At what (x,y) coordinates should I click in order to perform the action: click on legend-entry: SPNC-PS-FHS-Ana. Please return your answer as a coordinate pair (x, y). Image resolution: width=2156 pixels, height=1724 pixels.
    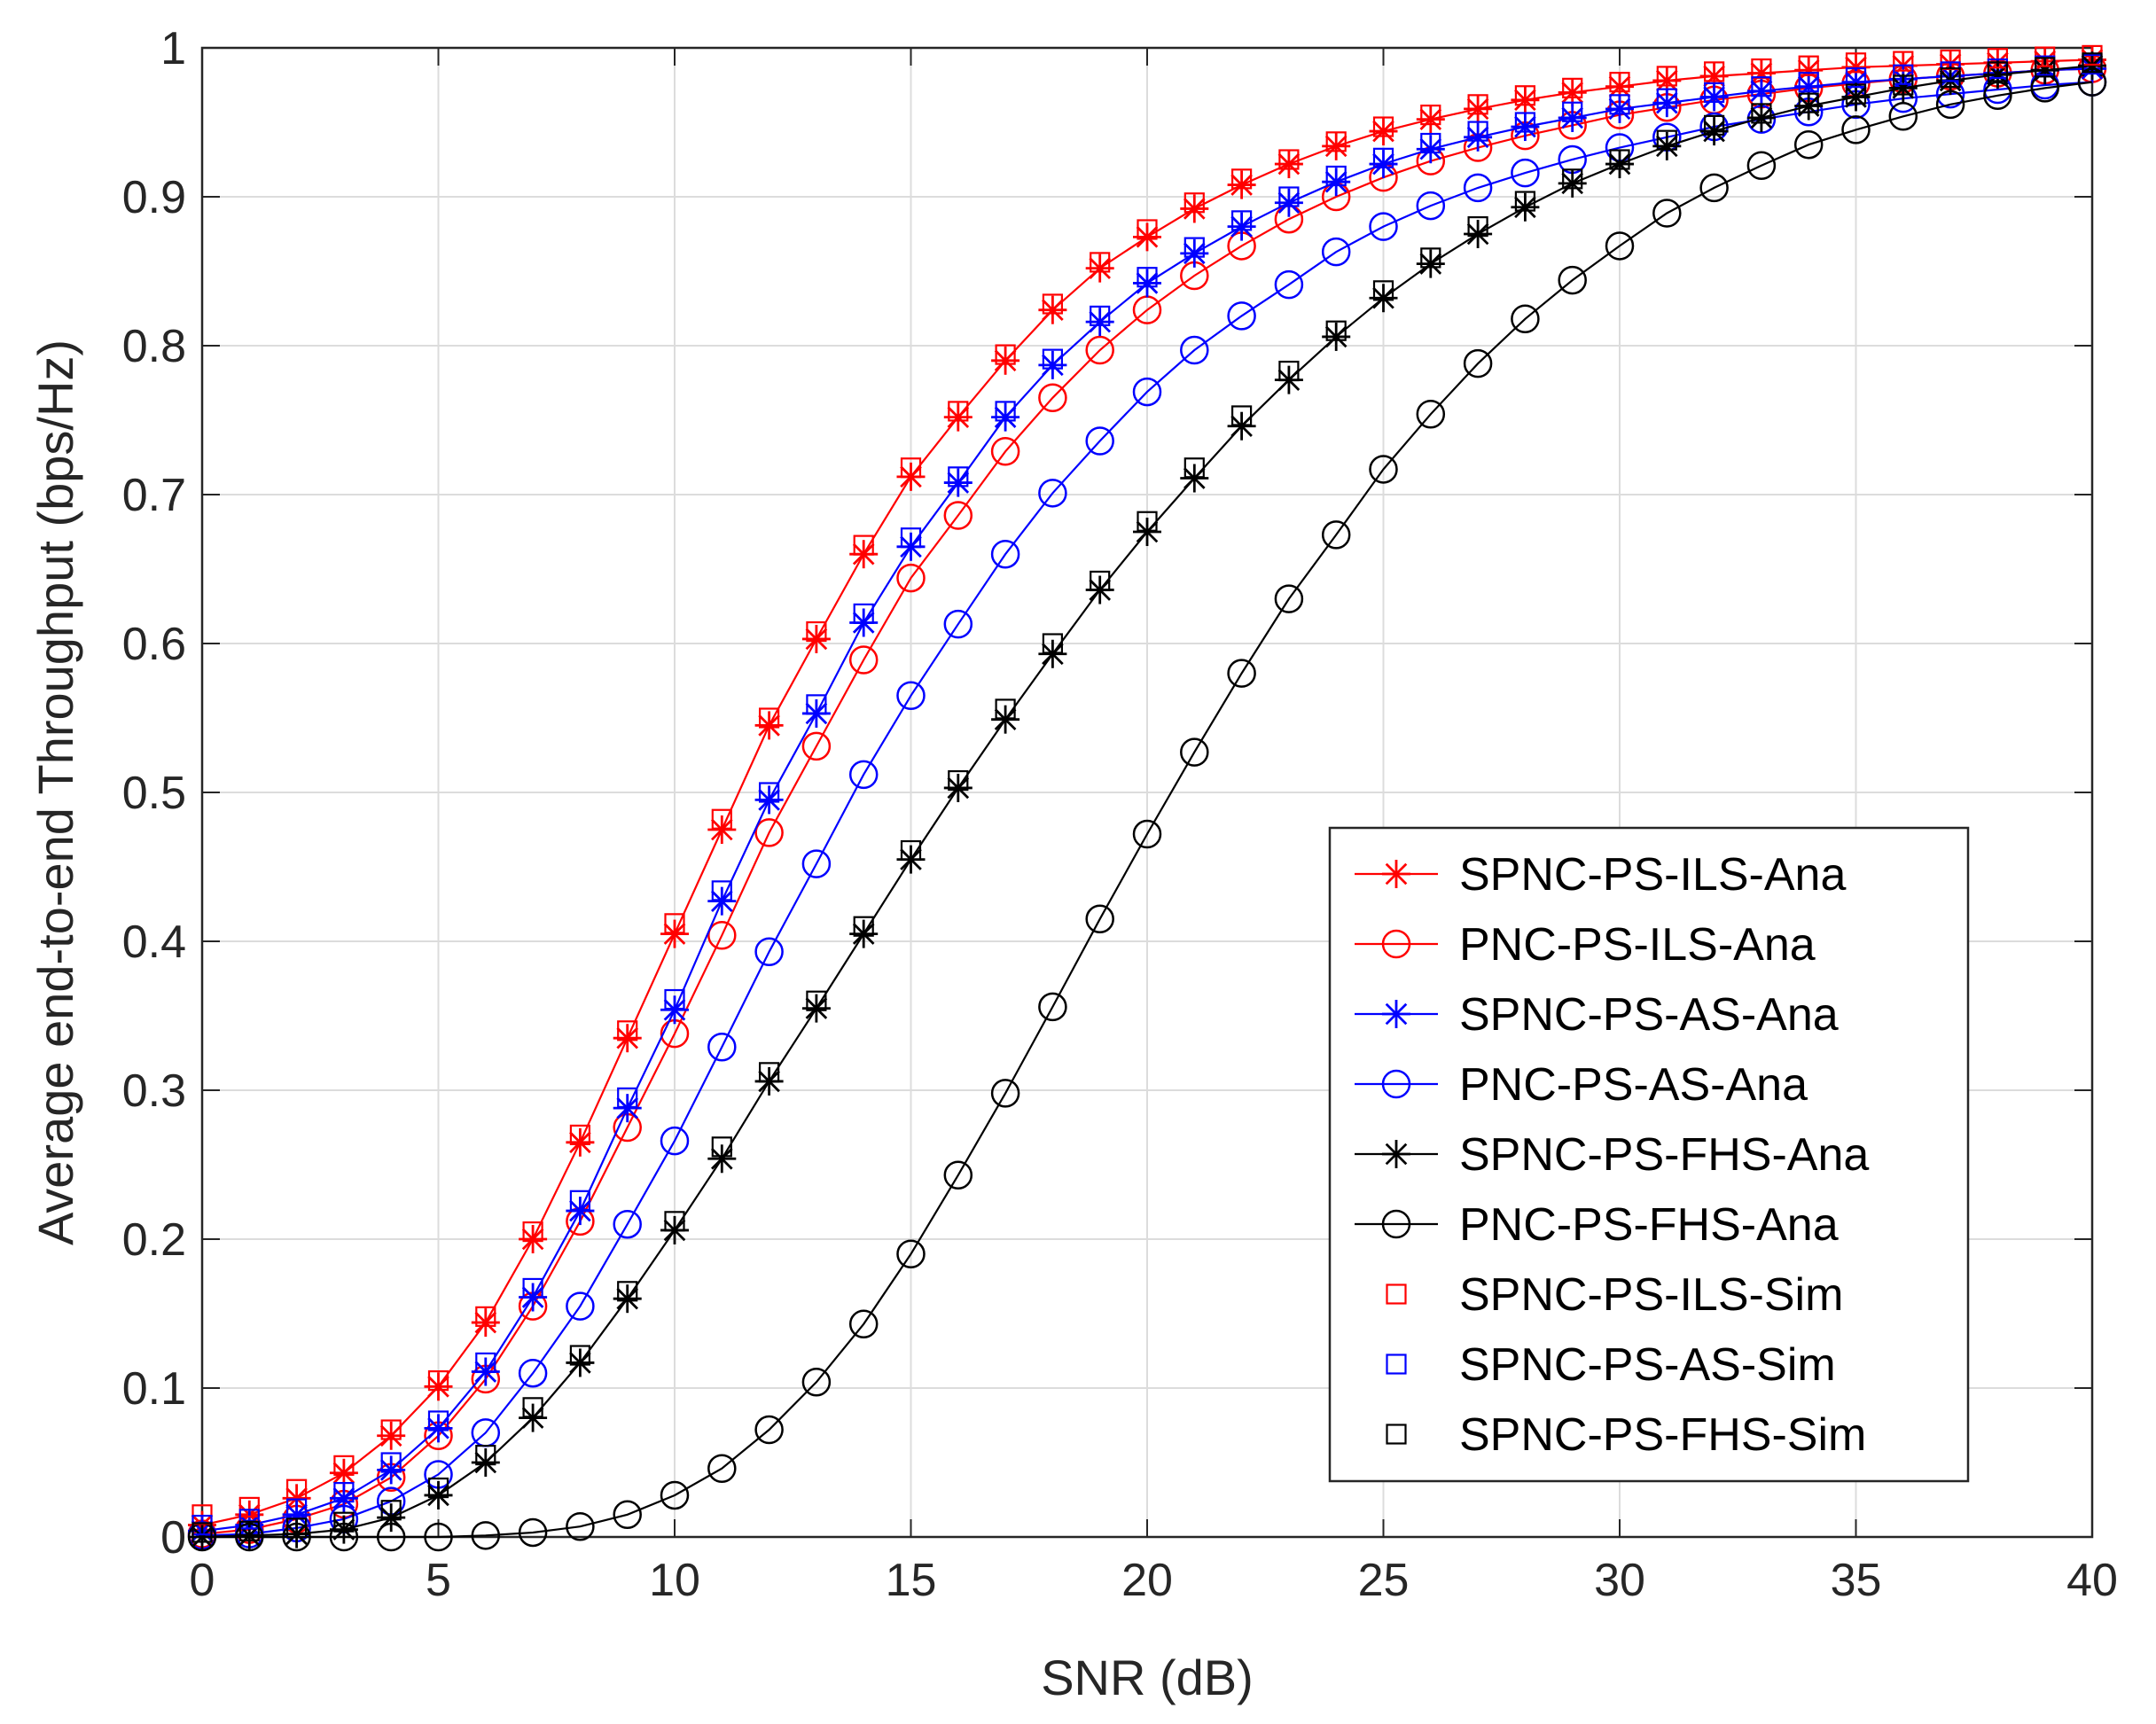
    Looking at the image, I should click on (1612, 1155).